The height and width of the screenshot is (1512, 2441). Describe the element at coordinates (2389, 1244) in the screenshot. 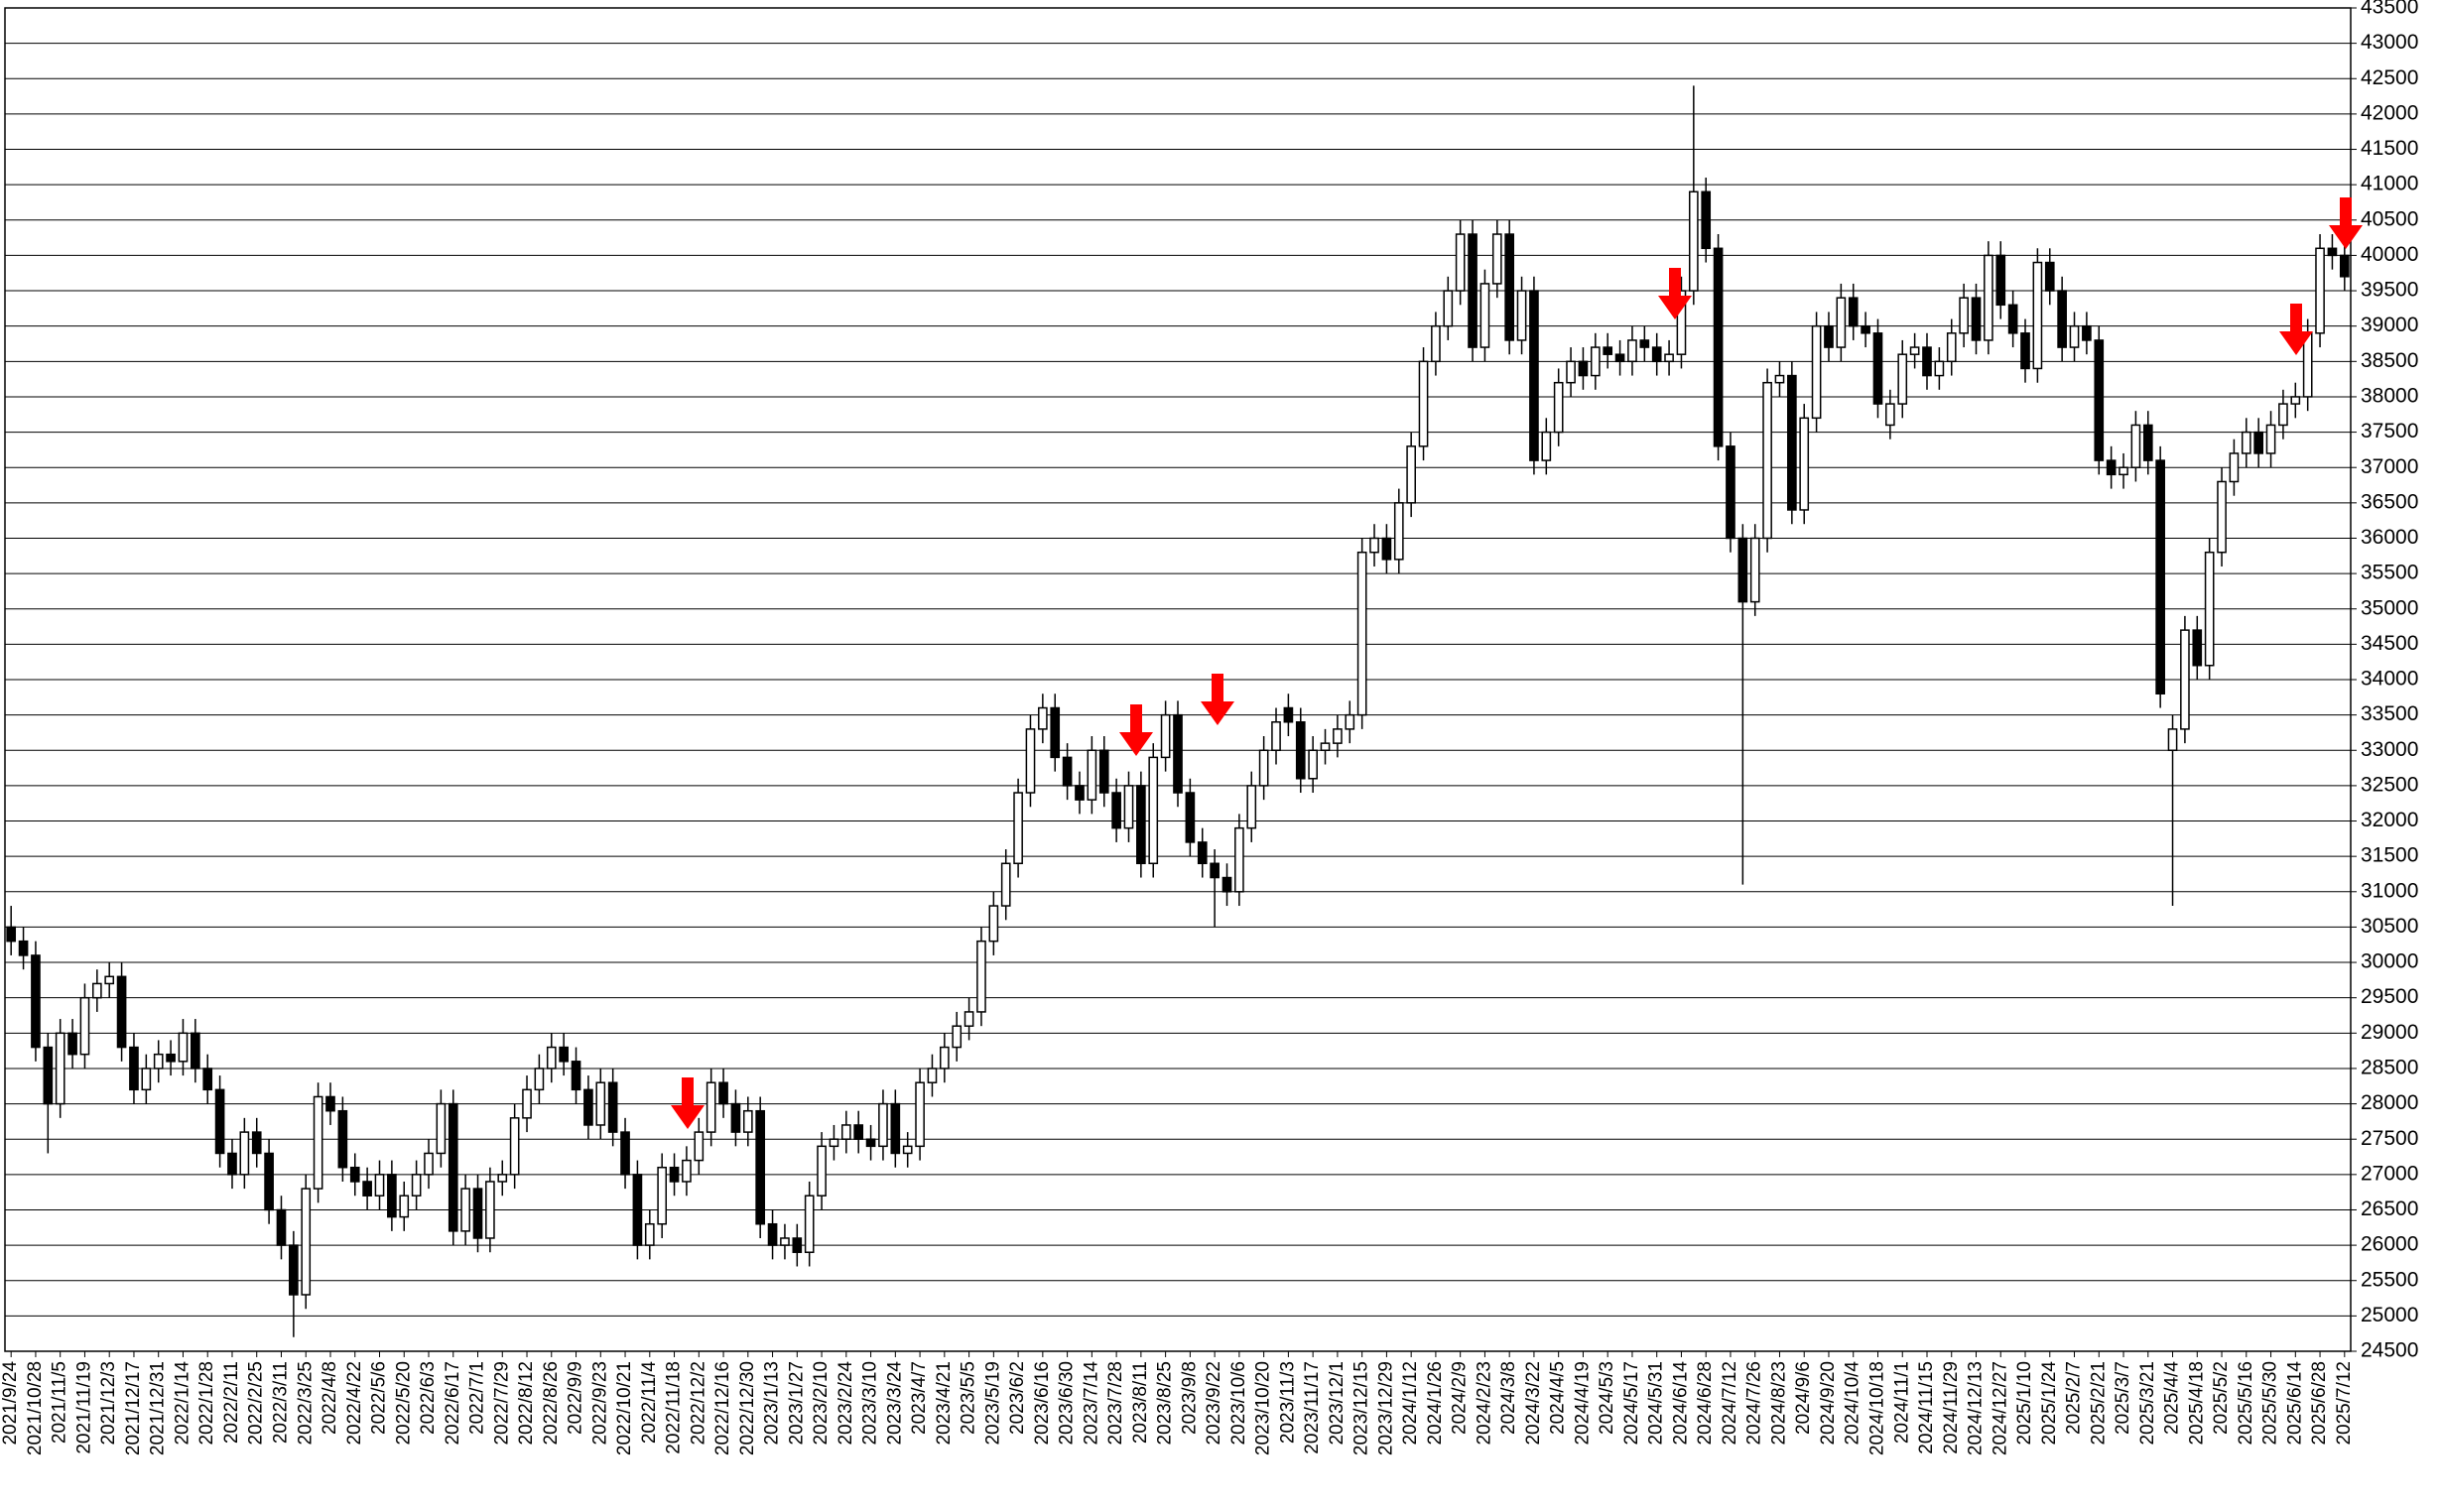

I see `y-tick-label: 26000` at that location.